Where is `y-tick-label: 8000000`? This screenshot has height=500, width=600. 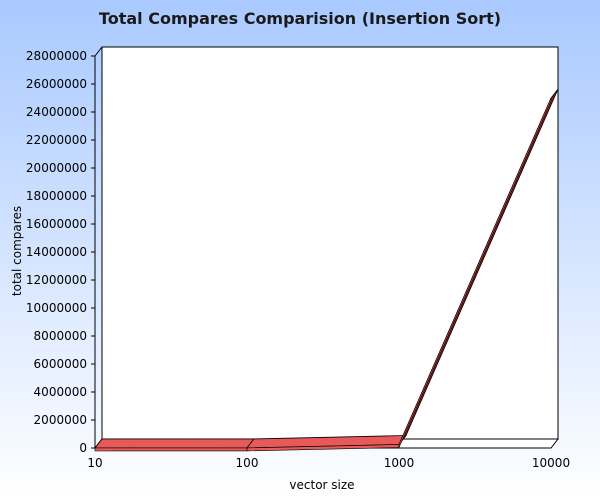 y-tick-label: 8000000 is located at coordinates (60, 336).